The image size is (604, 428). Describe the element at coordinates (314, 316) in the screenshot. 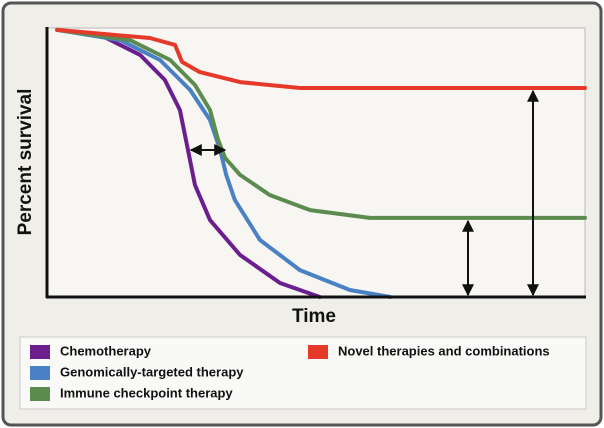

I see `x-axis-title: Time` at that location.